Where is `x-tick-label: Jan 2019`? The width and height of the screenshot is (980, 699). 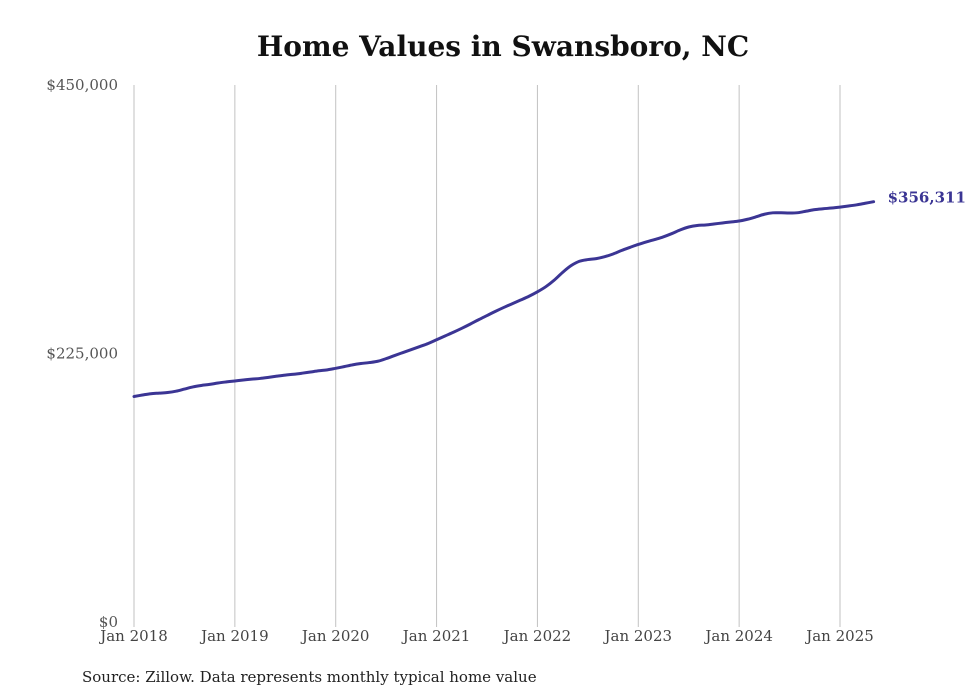
x-tick-label: Jan 2019 is located at coordinates (234, 636).